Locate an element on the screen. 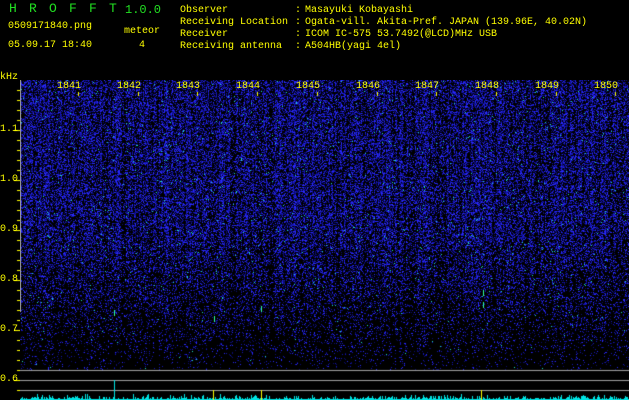  x-tick-label: 1843 is located at coordinates (188, 86).